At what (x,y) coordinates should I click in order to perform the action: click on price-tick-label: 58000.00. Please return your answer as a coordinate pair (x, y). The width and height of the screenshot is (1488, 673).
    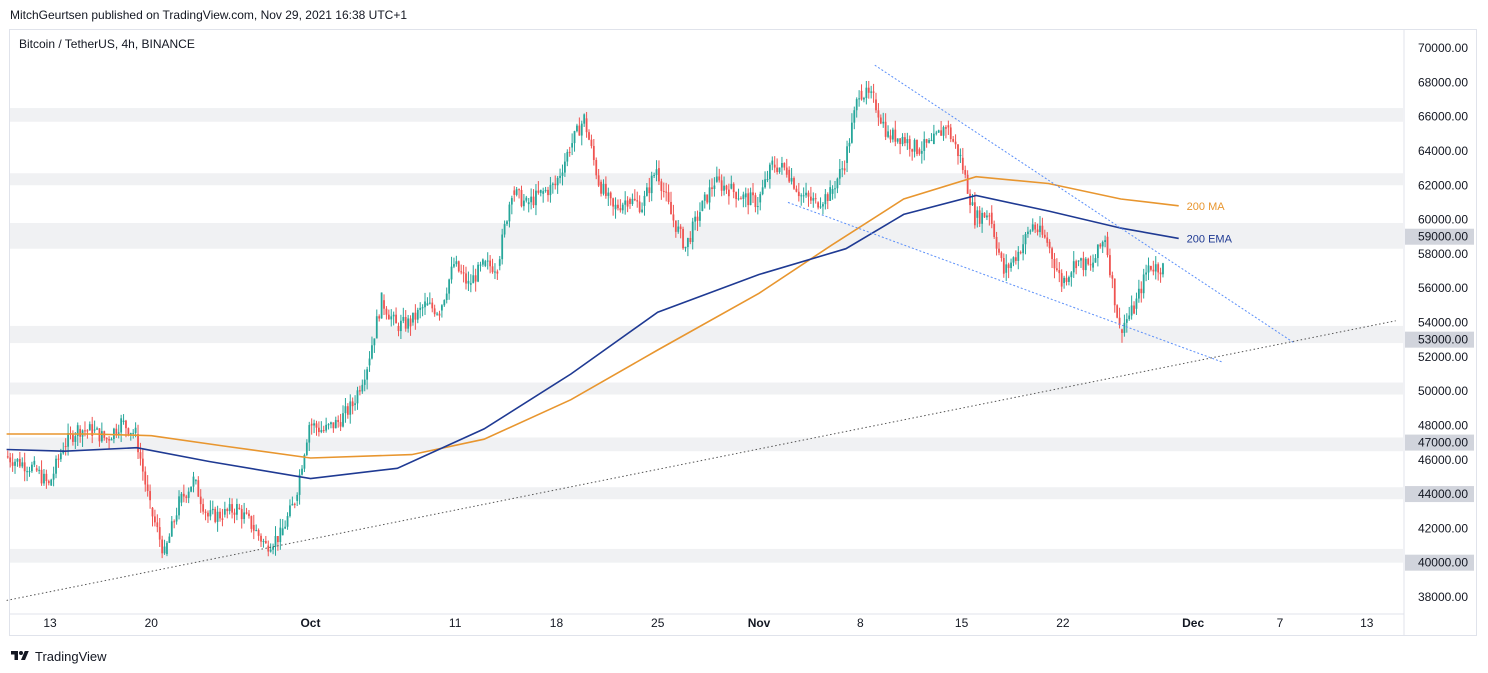
    Looking at the image, I should click on (1443, 254).